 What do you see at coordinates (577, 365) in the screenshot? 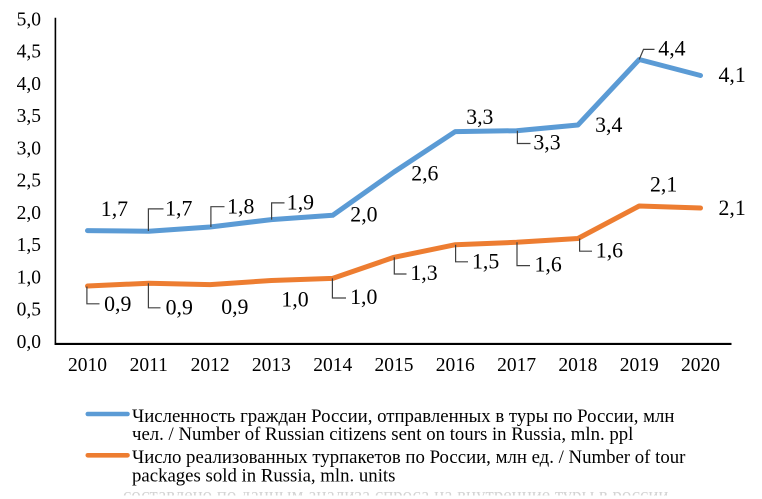
I see `svg-text: 2018` at bounding box center [577, 365].